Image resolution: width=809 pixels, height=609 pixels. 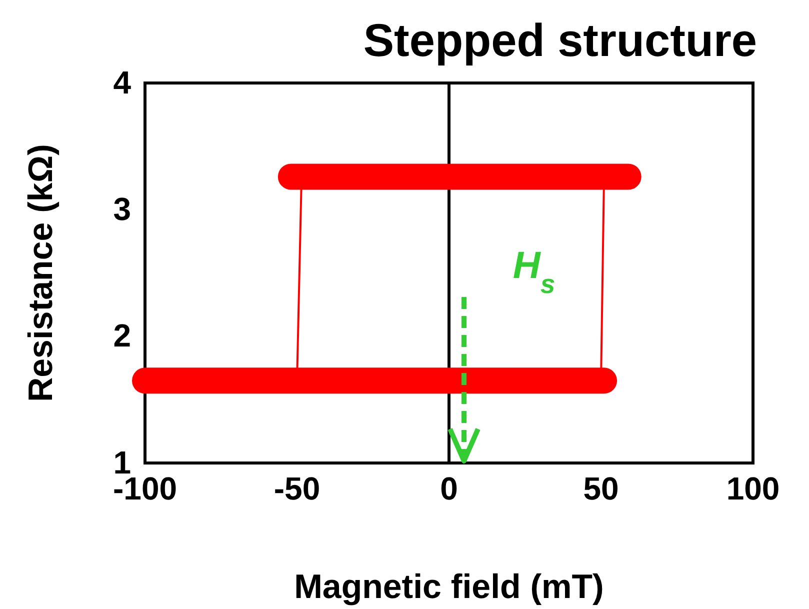 I want to click on y-tick-label: 2, so click(x=122, y=336).